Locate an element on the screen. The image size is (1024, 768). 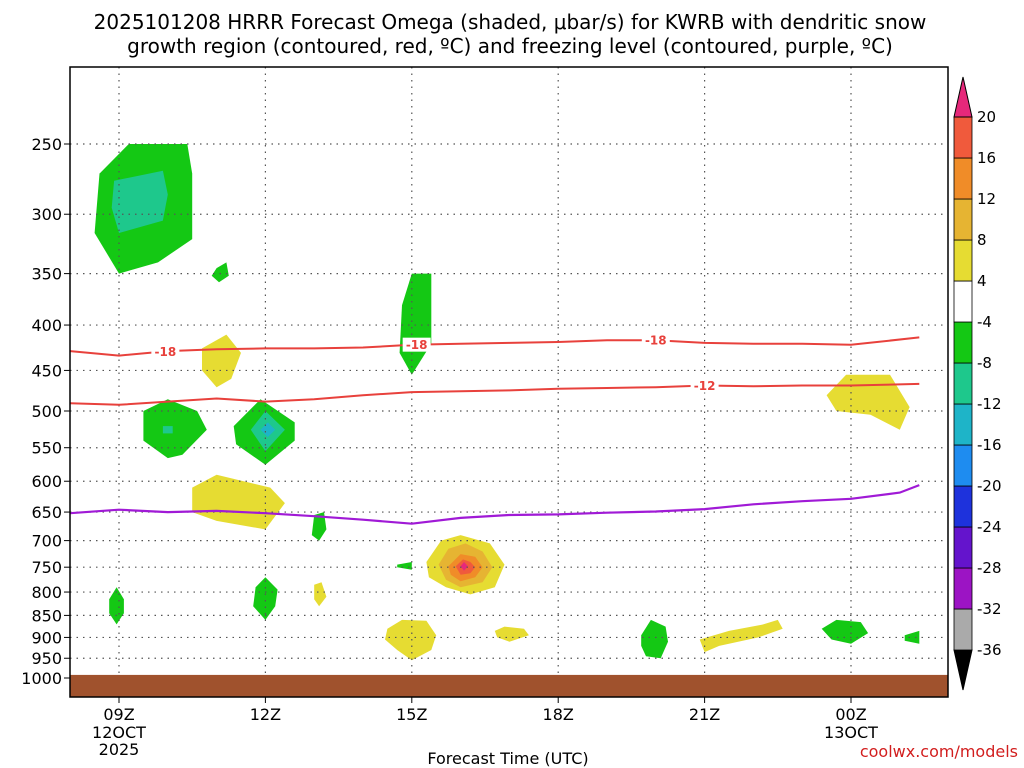
freezing-level-line is located at coordinates (495, 504).